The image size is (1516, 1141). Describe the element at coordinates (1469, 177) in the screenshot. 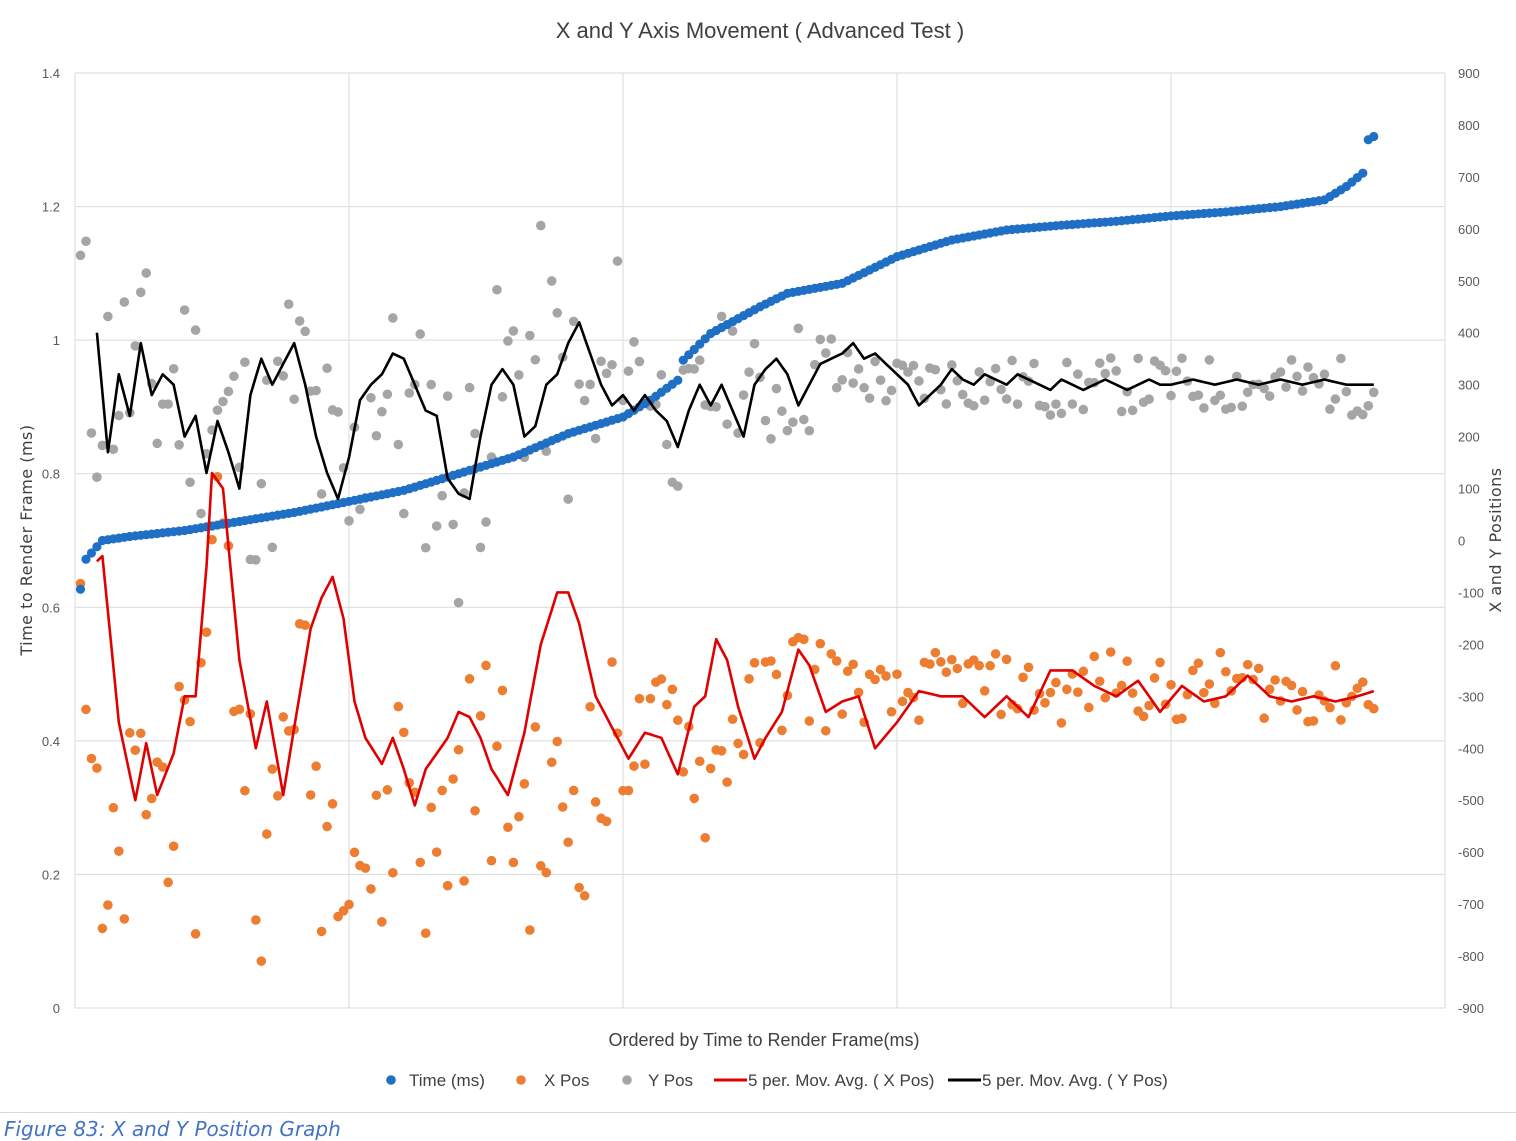

I see `y2-tick-label: 700` at that location.